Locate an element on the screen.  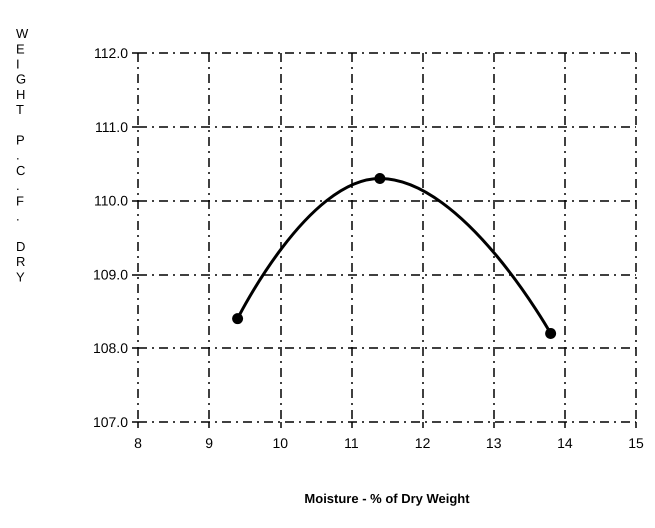
x-axis-title: Moisture - % of Dry Weight is located at coordinates (387, 498).